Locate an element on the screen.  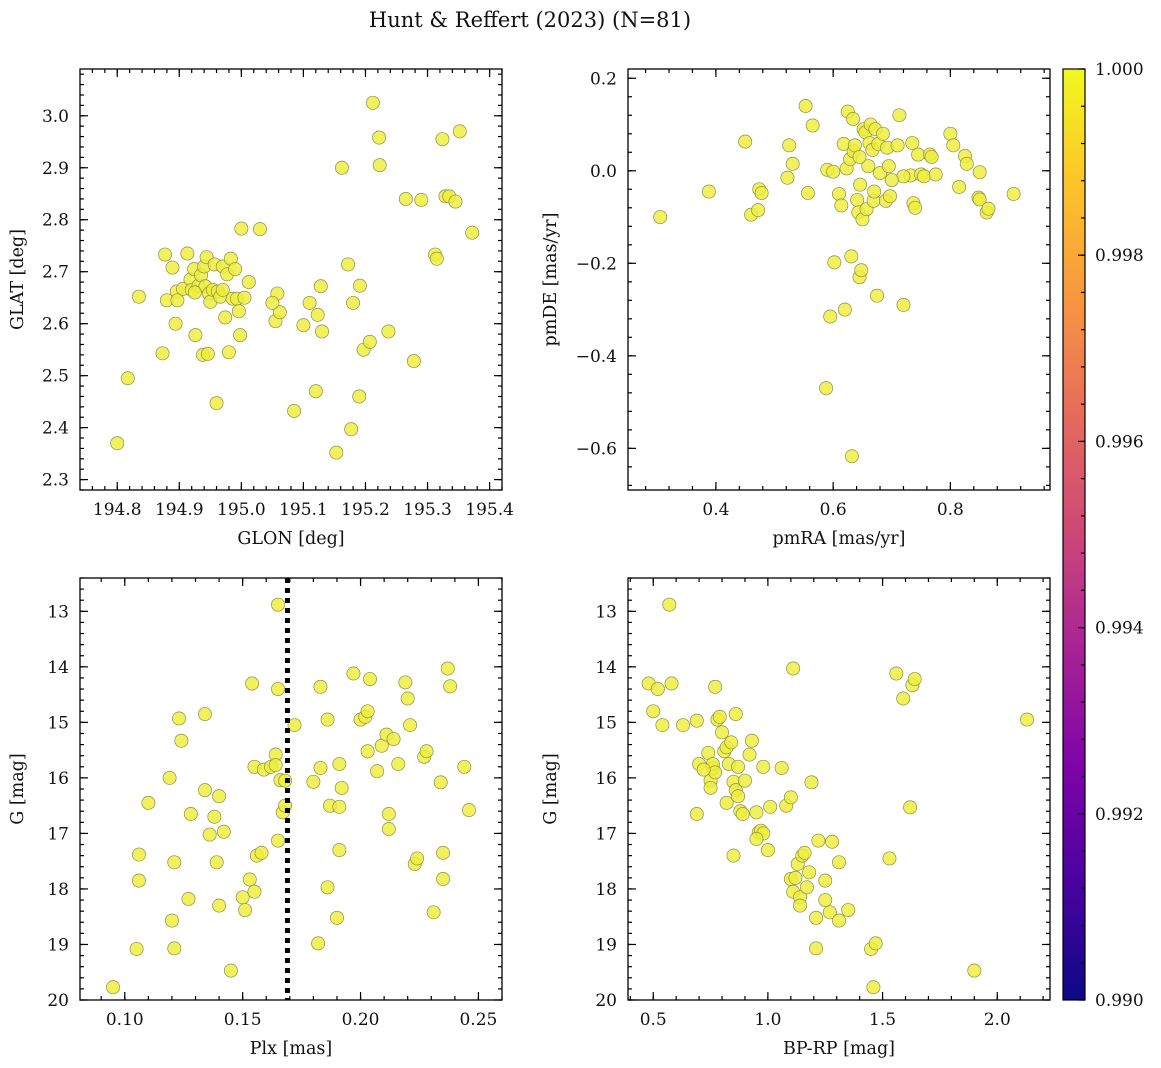
y-tick-label: 13 is located at coordinates (58, 612).